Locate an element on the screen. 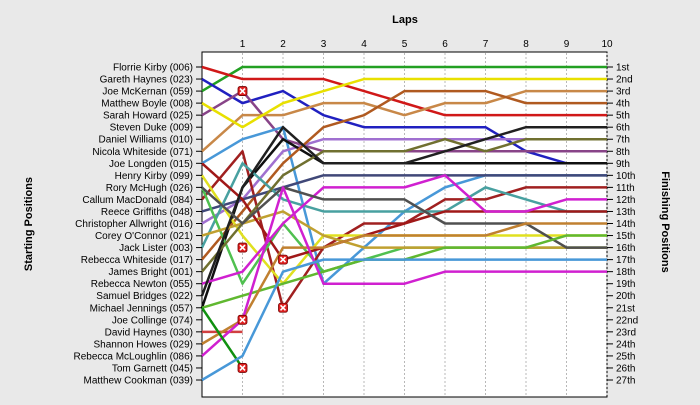 Image resolution: width=700 pixels, height=405 pixels. starting-position-label: Samuel Bridges (022) is located at coordinates (144, 296).